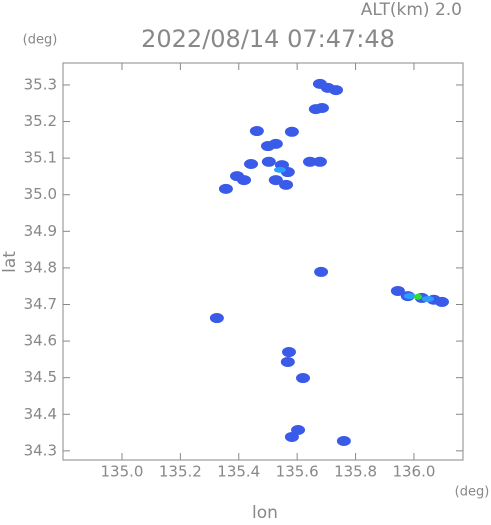 The height and width of the screenshot is (525, 491). What do you see at coordinates (297, 472) in the screenshot?
I see `x-tick-label: 135.6` at bounding box center [297, 472].